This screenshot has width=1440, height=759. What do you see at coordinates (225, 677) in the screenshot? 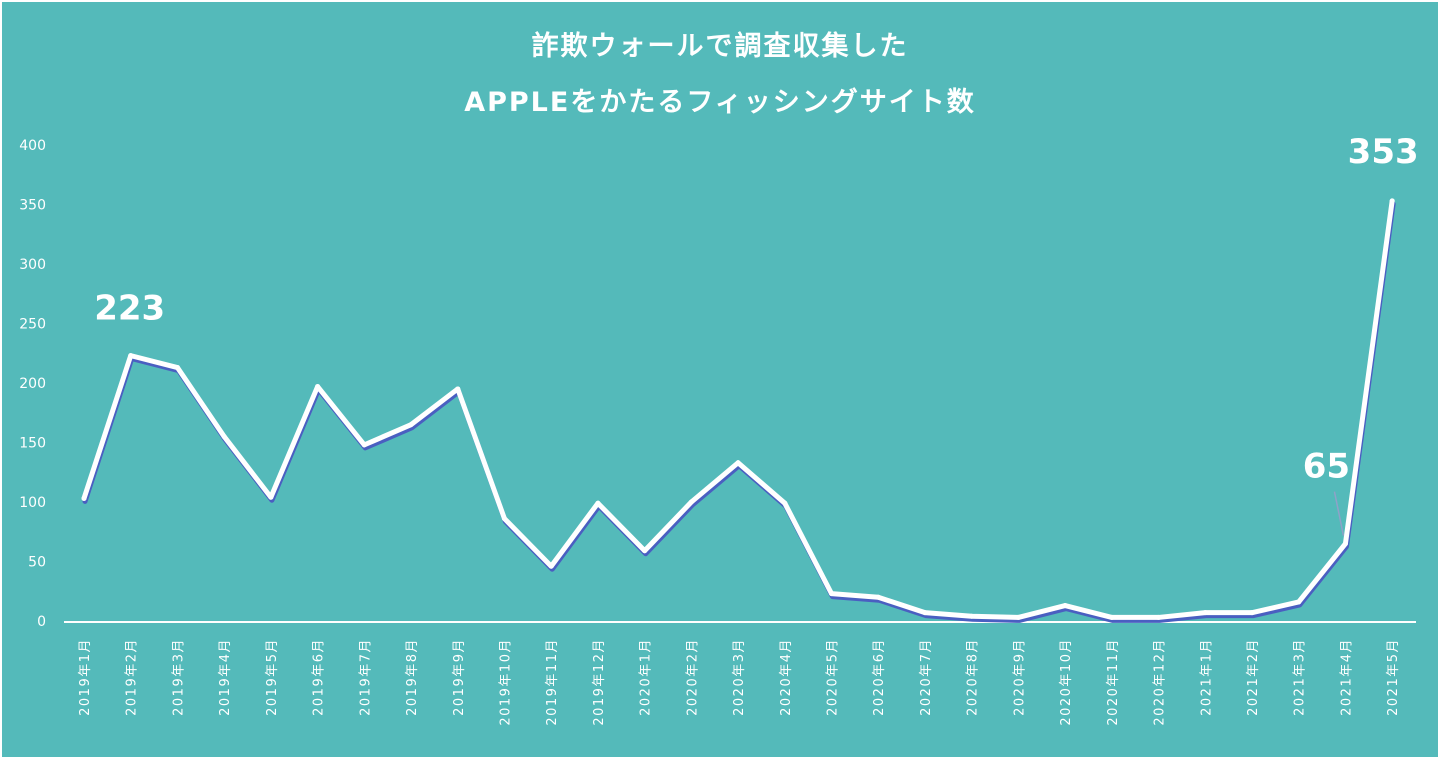
I see `x-tick-label: 2019年4月` at bounding box center [225, 677].